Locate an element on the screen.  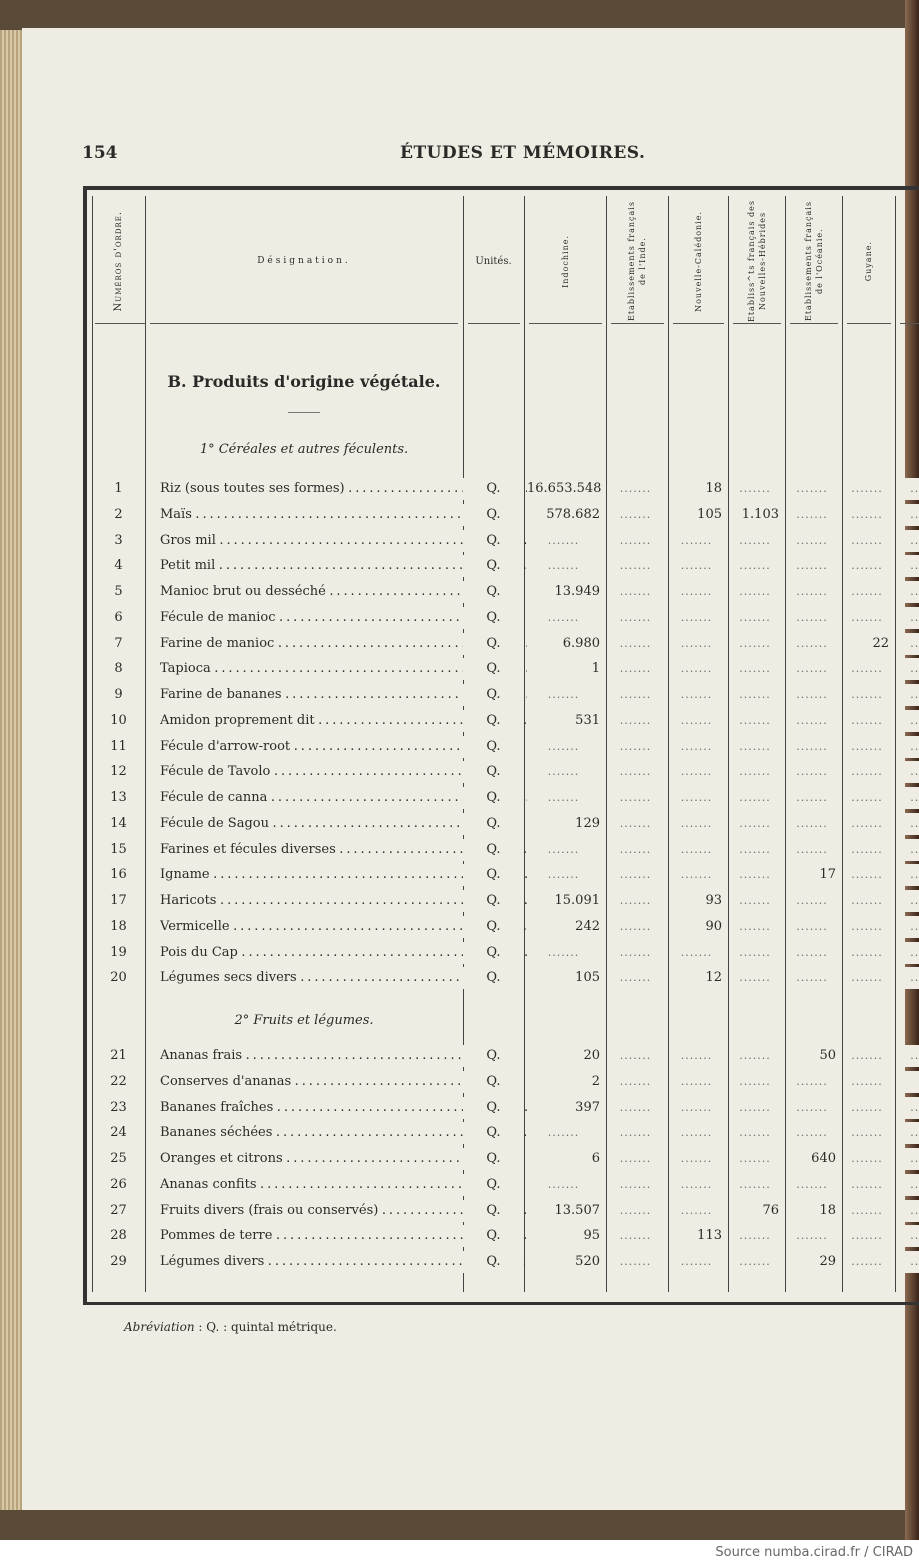
row-number: 21 is located at coordinates (118, 1055).